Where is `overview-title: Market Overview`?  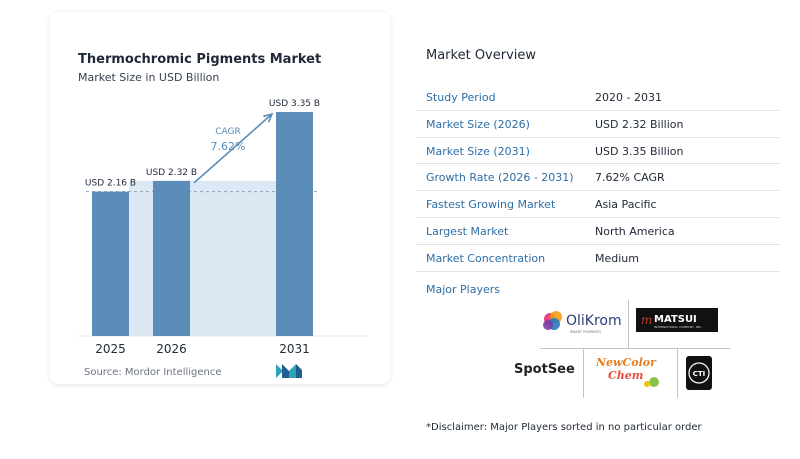 overview-title: Market Overview is located at coordinates (481, 55).